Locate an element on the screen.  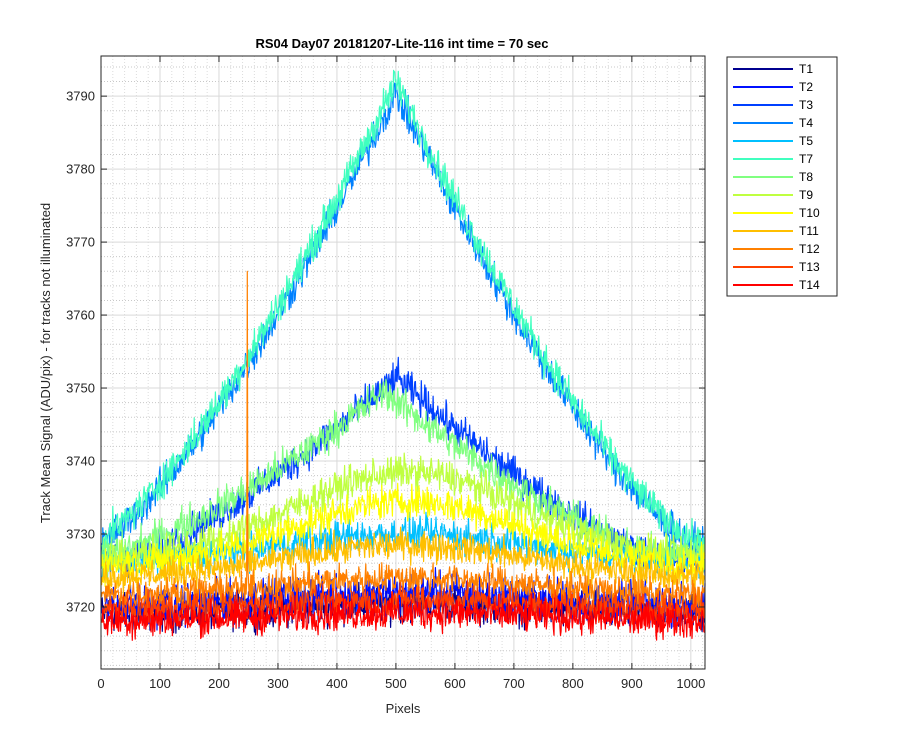
legend-label-t3: T3 is located at coordinates (806, 105).